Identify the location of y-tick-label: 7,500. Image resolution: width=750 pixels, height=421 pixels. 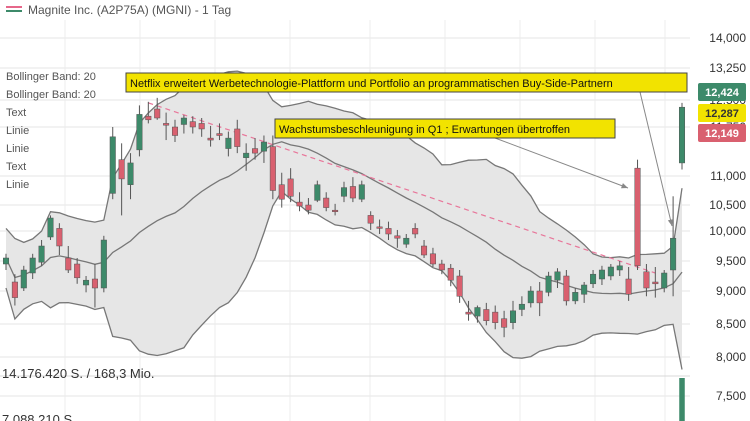
(731, 396).